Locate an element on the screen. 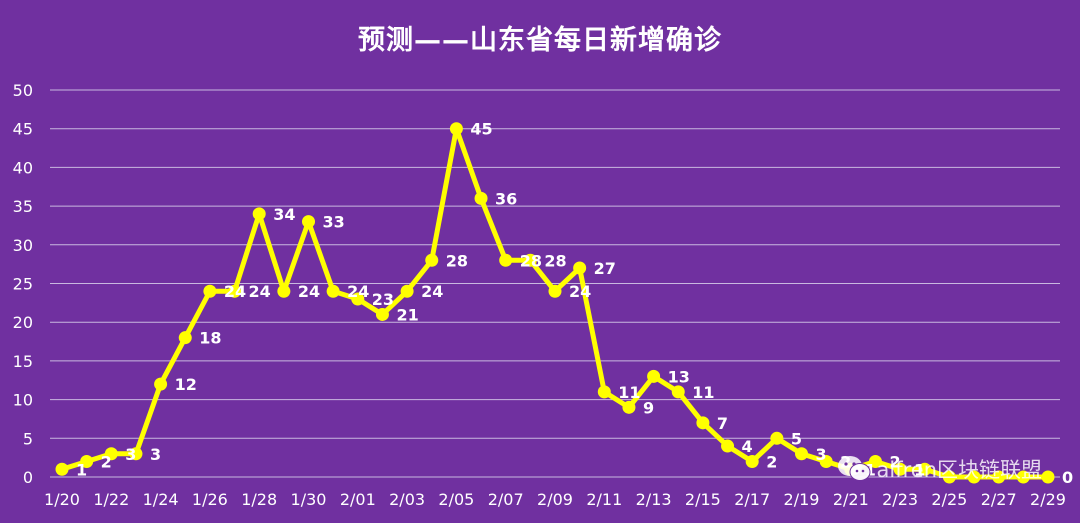  x-tick-label: 1/26 is located at coordinates (210, 499).